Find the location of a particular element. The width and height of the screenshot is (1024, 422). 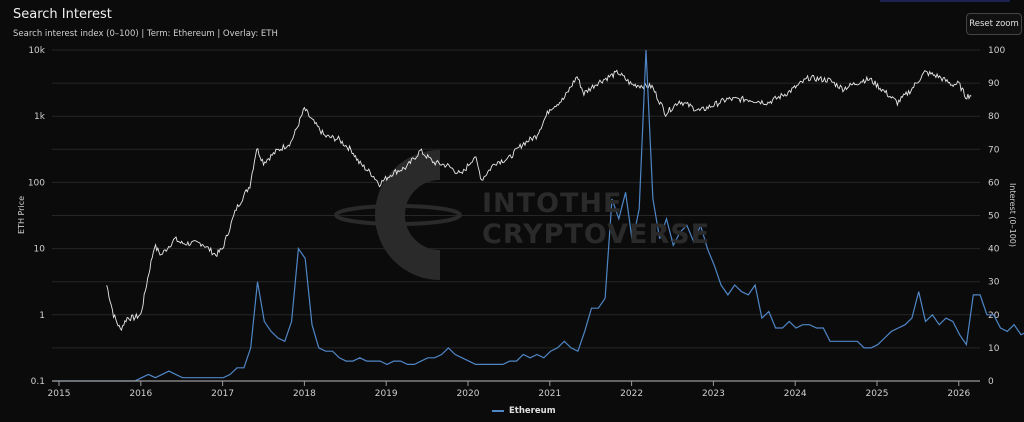

left-tick-label: 10k is located at coordinates (36, 51).